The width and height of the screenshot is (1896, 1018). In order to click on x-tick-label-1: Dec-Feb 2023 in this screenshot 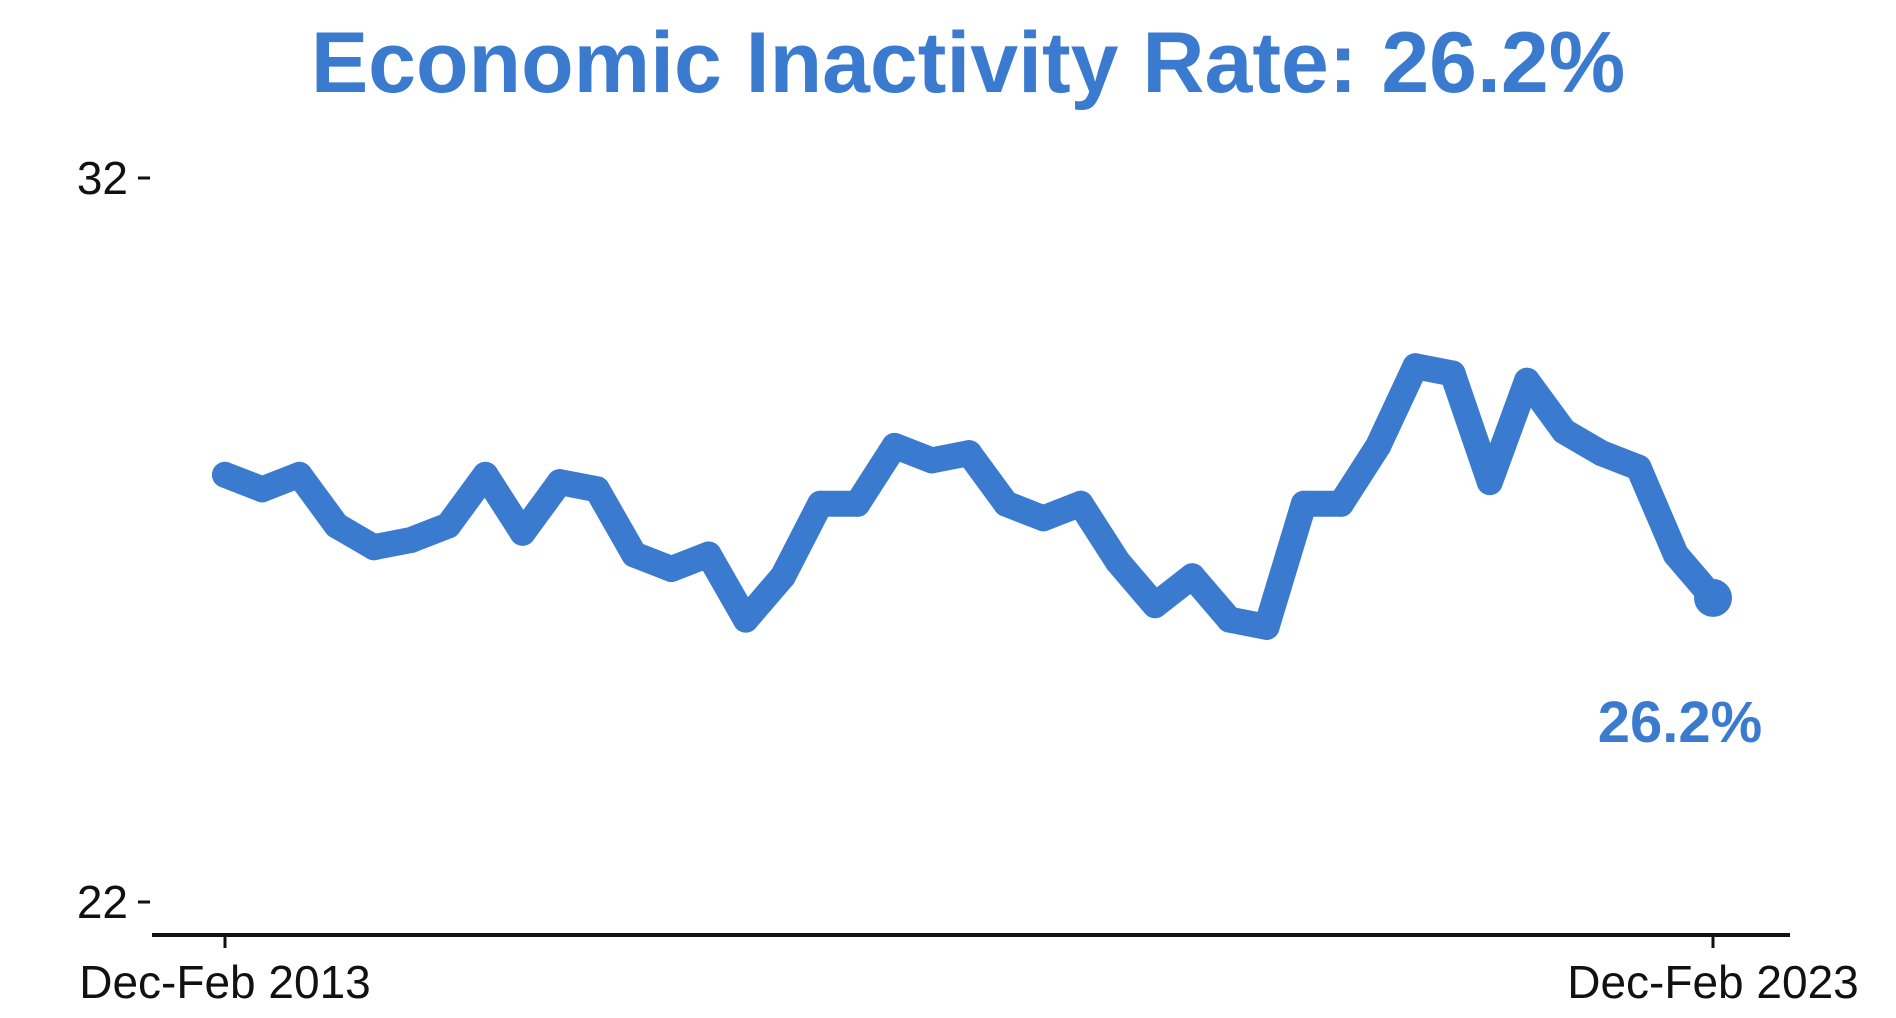, I will do `click(1713, 982)`.